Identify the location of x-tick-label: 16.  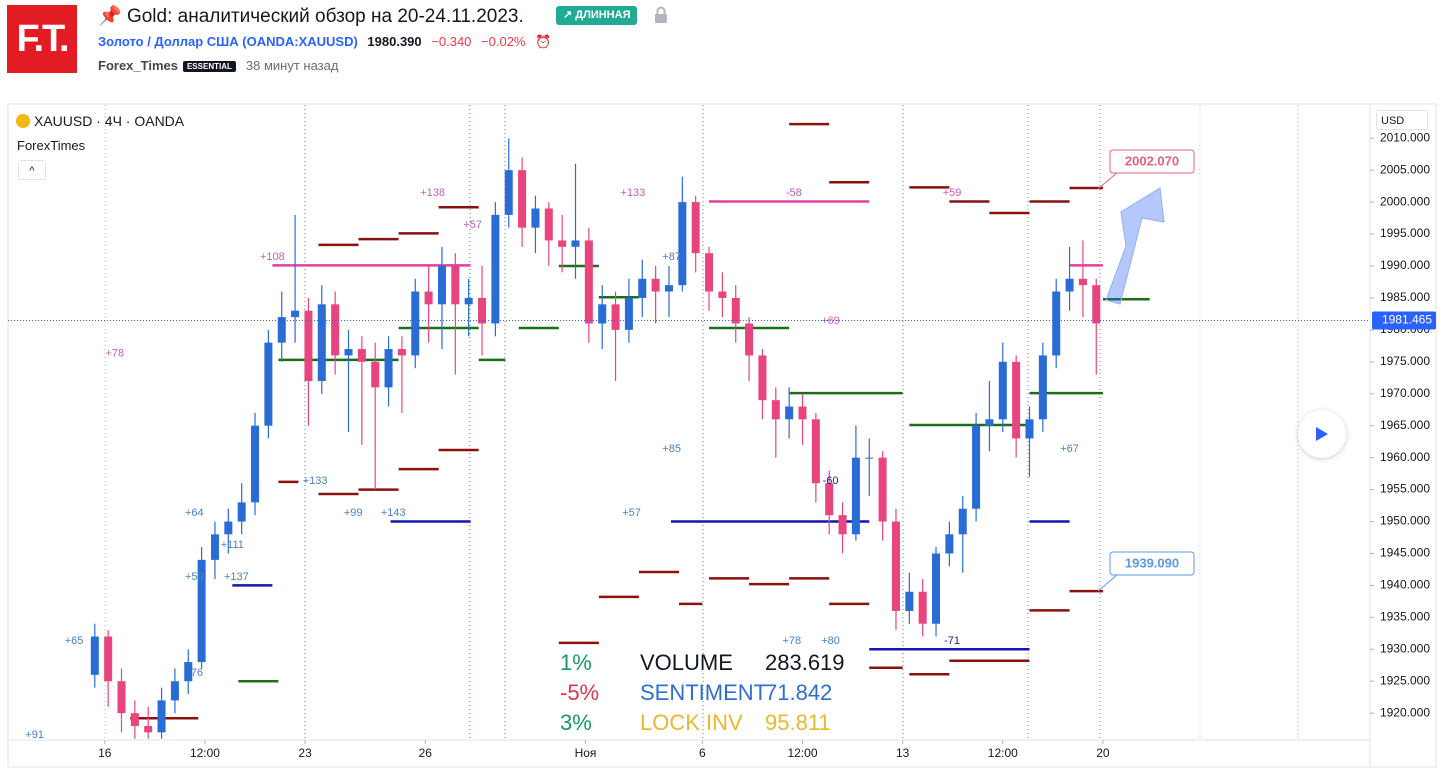
(105, 753).